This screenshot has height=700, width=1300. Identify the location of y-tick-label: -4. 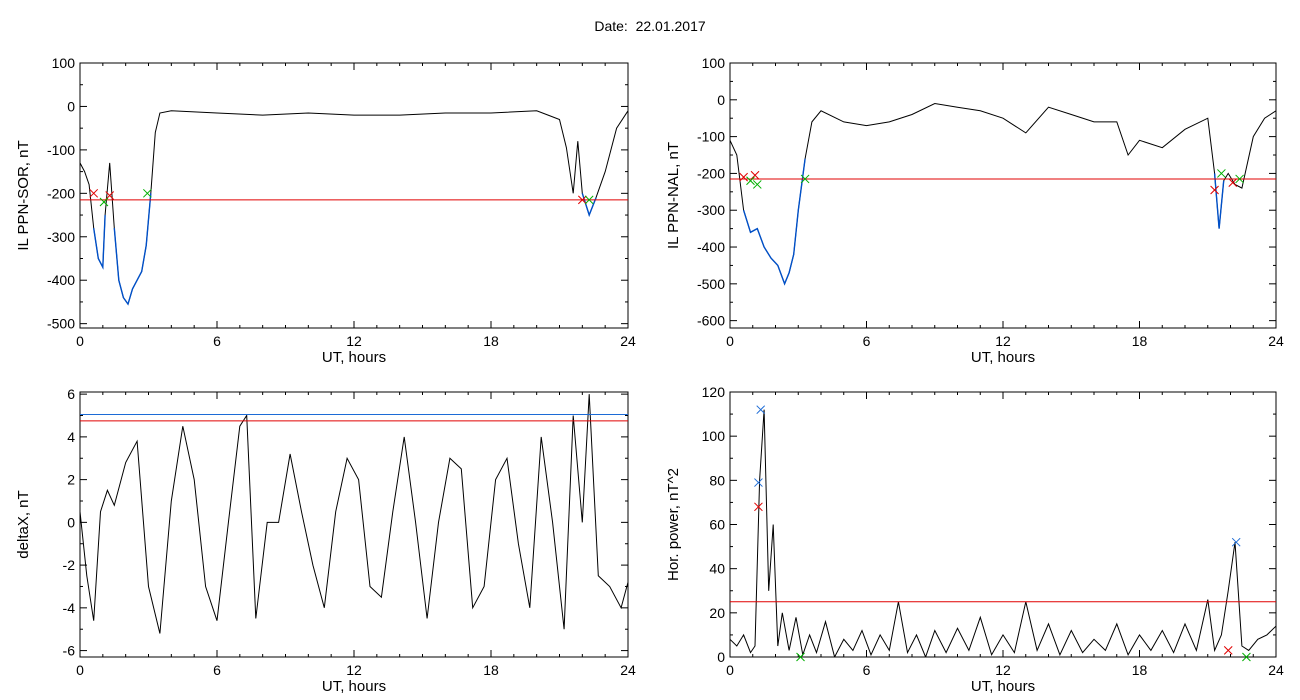
(69, 608).